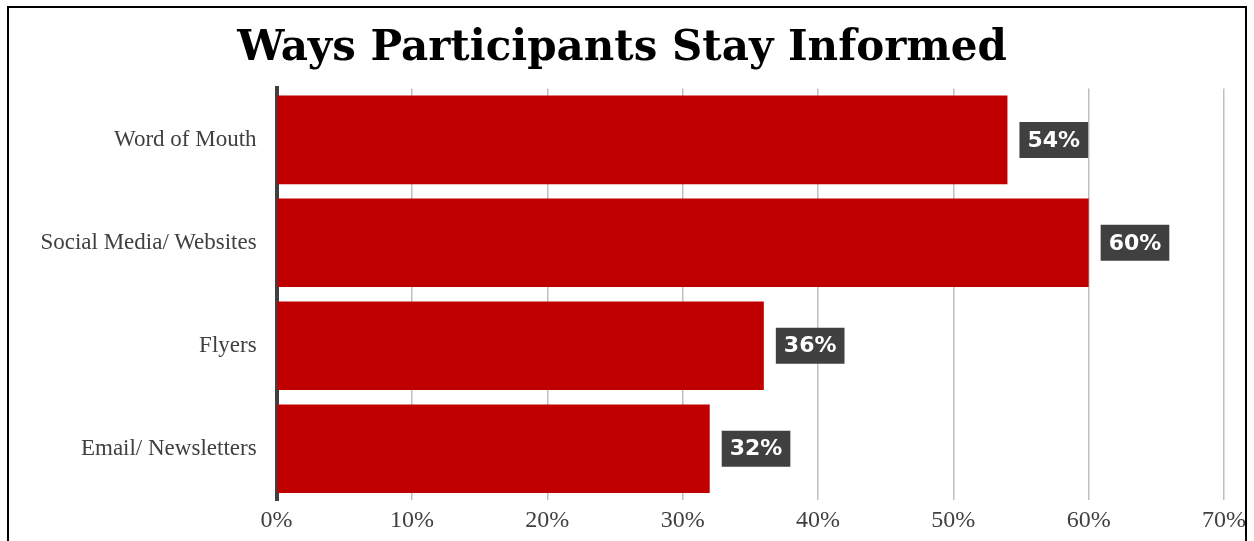  I want to click on chart-title: Ways Participants Stay Informed, so click(621, 46).